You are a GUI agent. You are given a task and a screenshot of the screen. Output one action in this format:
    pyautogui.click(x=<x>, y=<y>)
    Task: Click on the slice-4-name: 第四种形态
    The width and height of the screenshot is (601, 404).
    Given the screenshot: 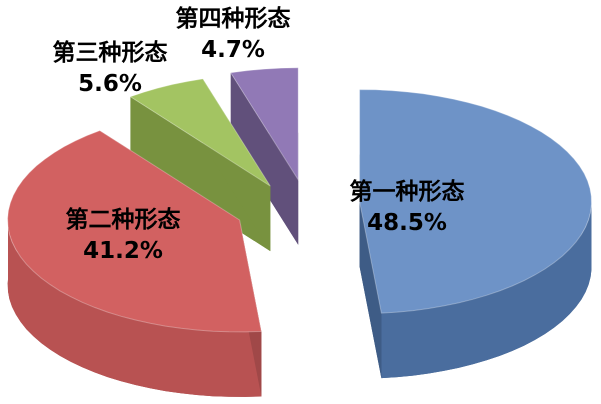 What is the action you would take?
    pyautogui.click(x=233, y=19)
    